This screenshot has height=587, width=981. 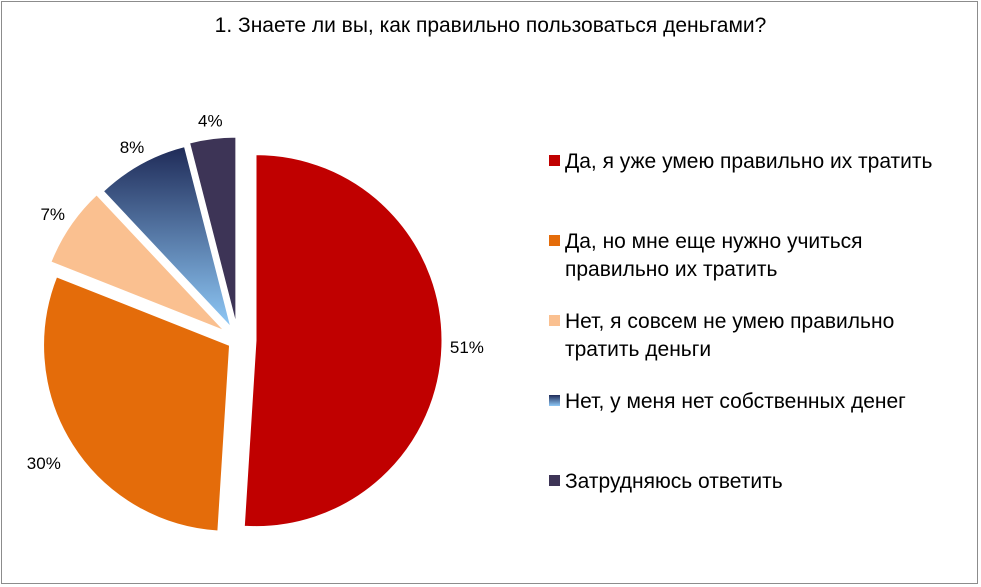 I want to click on data-label-1: 51%, so click(x=467, y=347).